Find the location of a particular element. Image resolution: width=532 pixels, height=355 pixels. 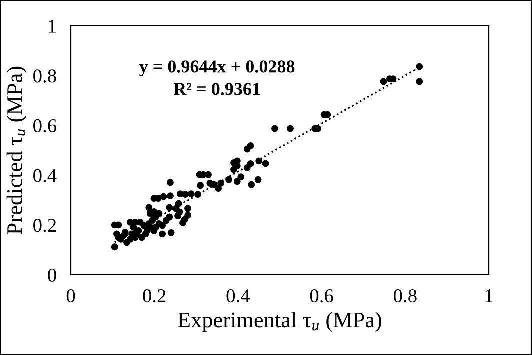

x-tick-label: 1 is located at coordinates (489, 296).